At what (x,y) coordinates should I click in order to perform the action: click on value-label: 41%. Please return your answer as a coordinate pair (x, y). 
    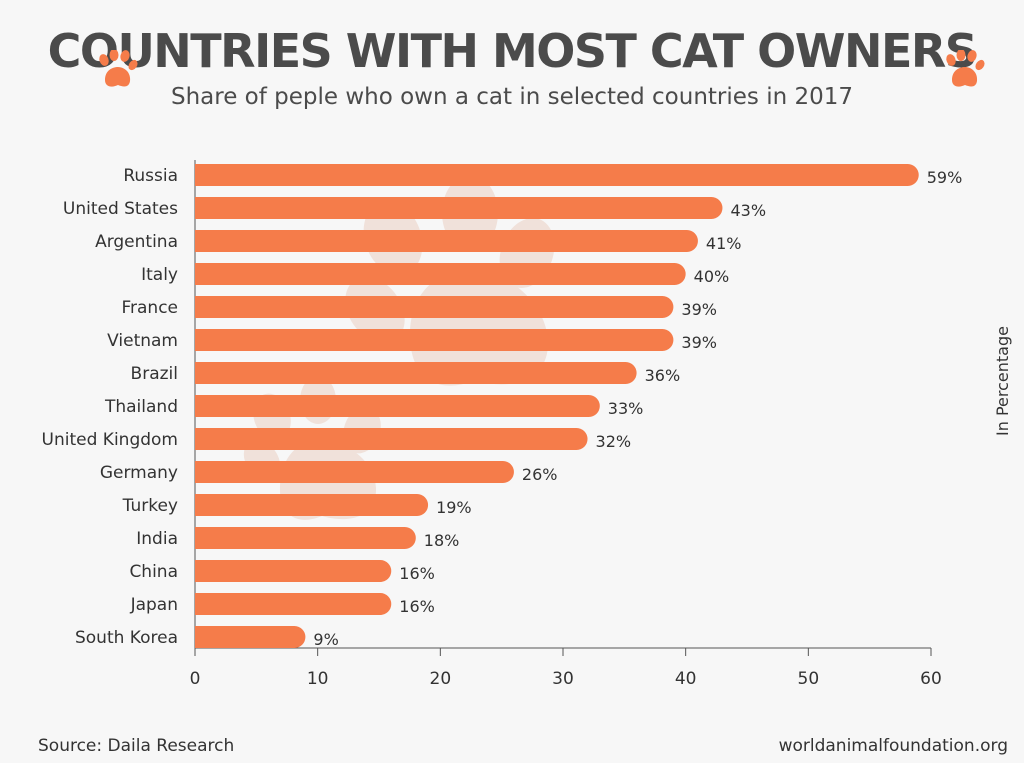
    Looking at the image, I should click on (724, 243).